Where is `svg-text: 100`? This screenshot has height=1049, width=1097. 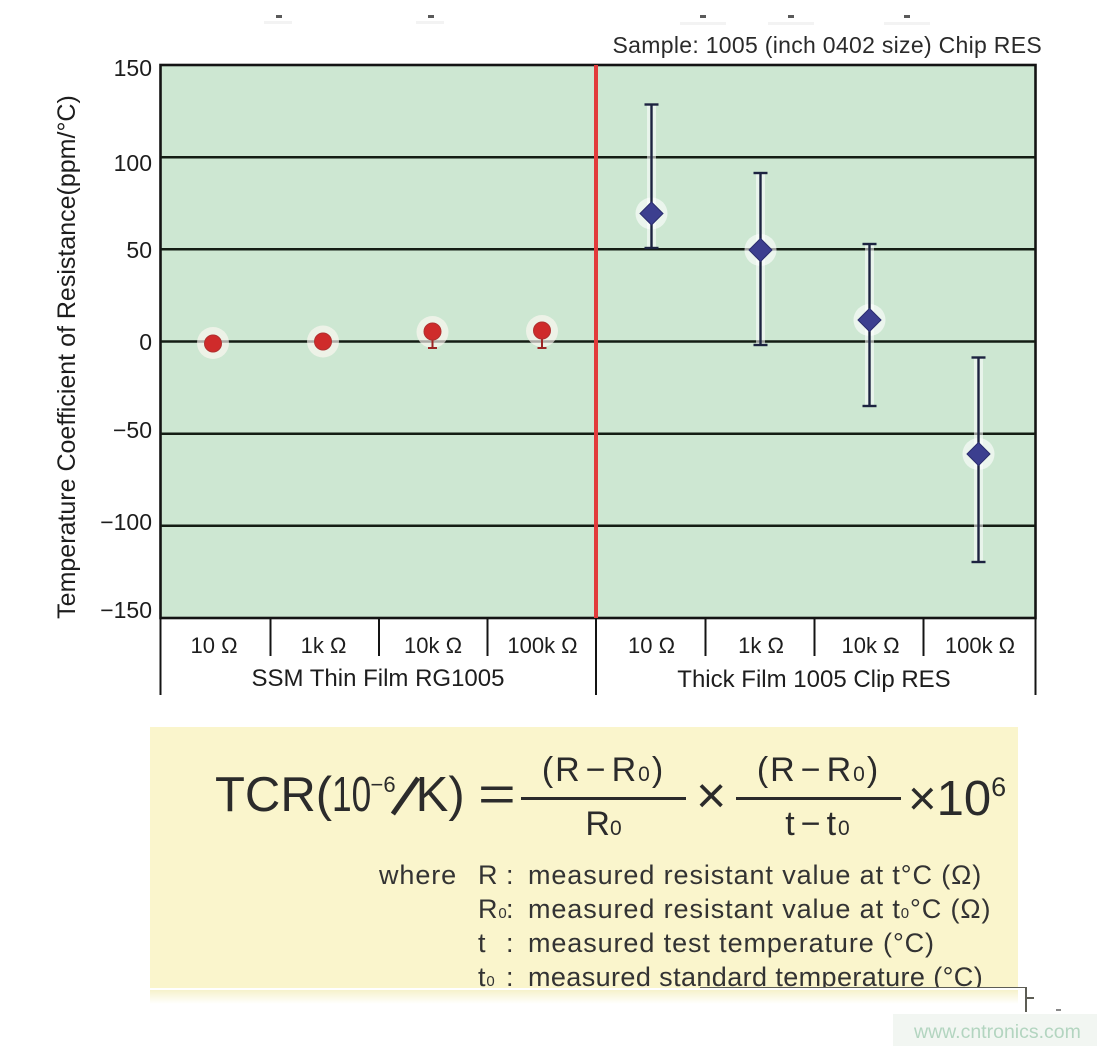
svg-text: 100 is located at coordinates (133, 163).